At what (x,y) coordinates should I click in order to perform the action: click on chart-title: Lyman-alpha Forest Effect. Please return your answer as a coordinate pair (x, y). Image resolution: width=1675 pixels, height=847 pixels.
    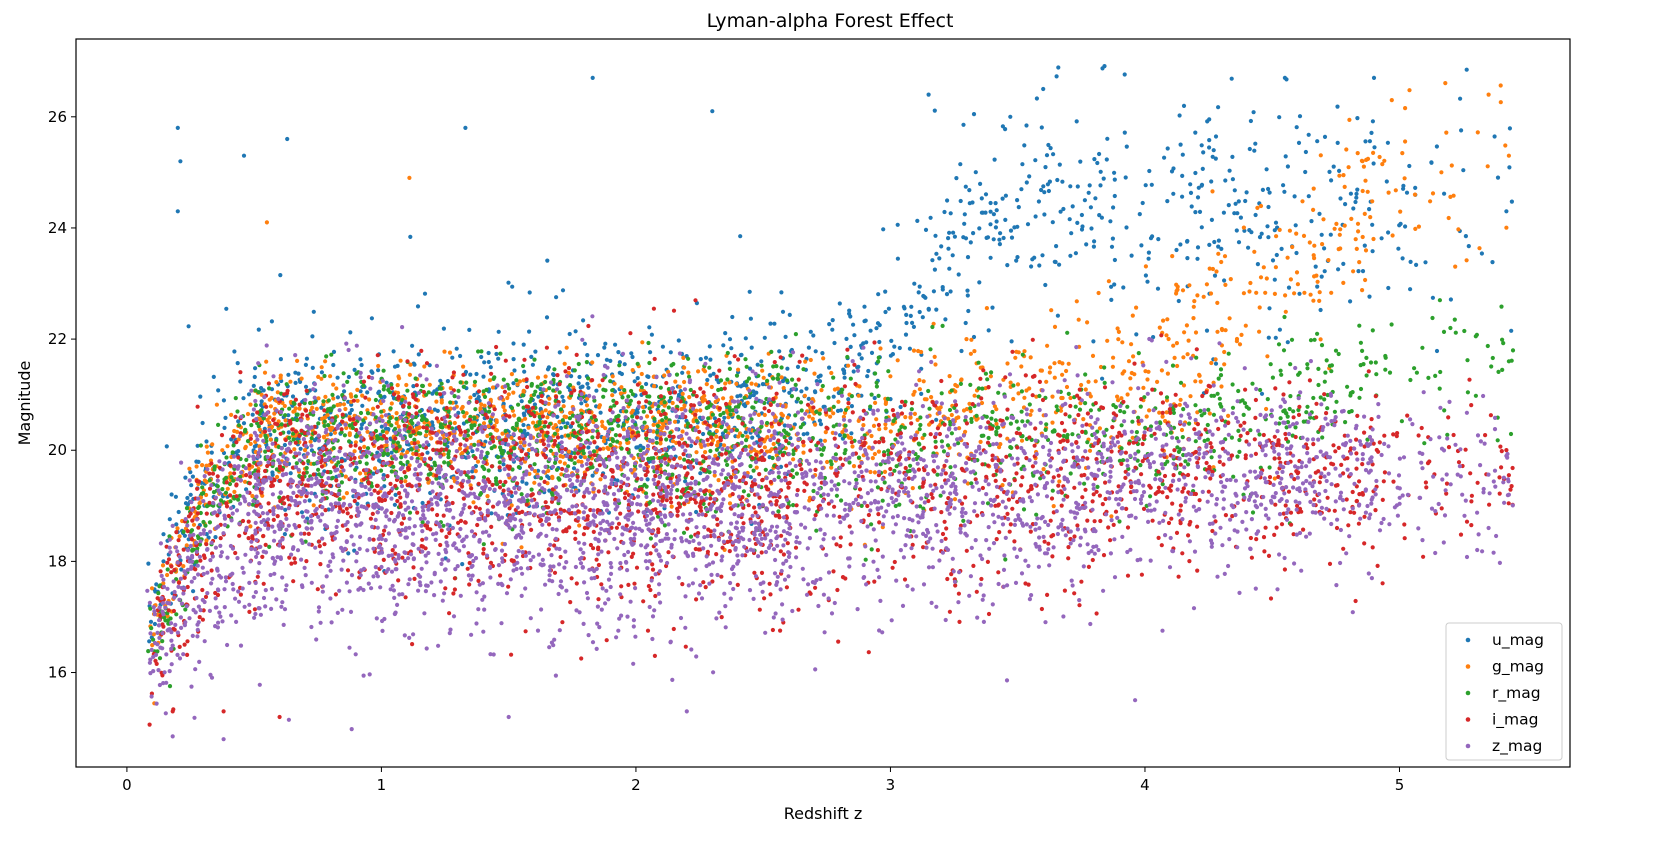
    Looking at the image, I should click on (830, 21).